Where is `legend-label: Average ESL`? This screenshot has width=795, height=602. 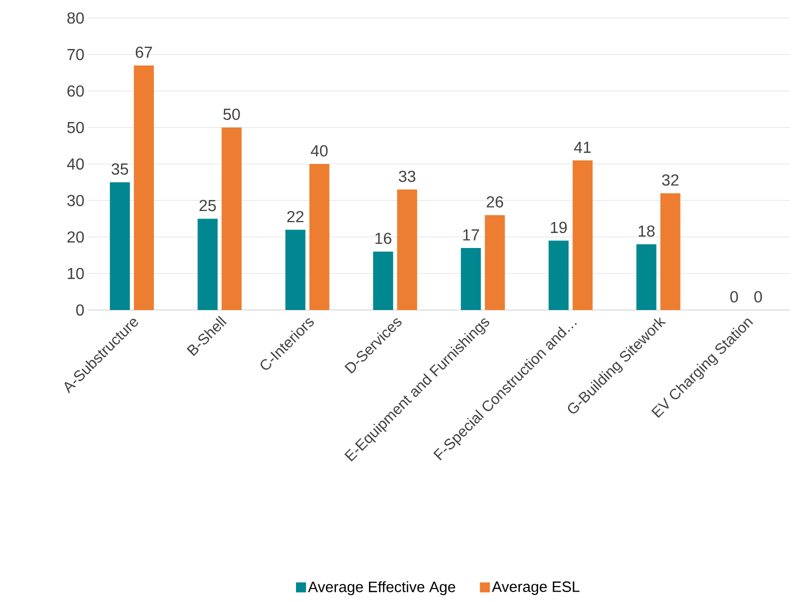
legend-label: Average ESL is located at coordinates (536, 588).